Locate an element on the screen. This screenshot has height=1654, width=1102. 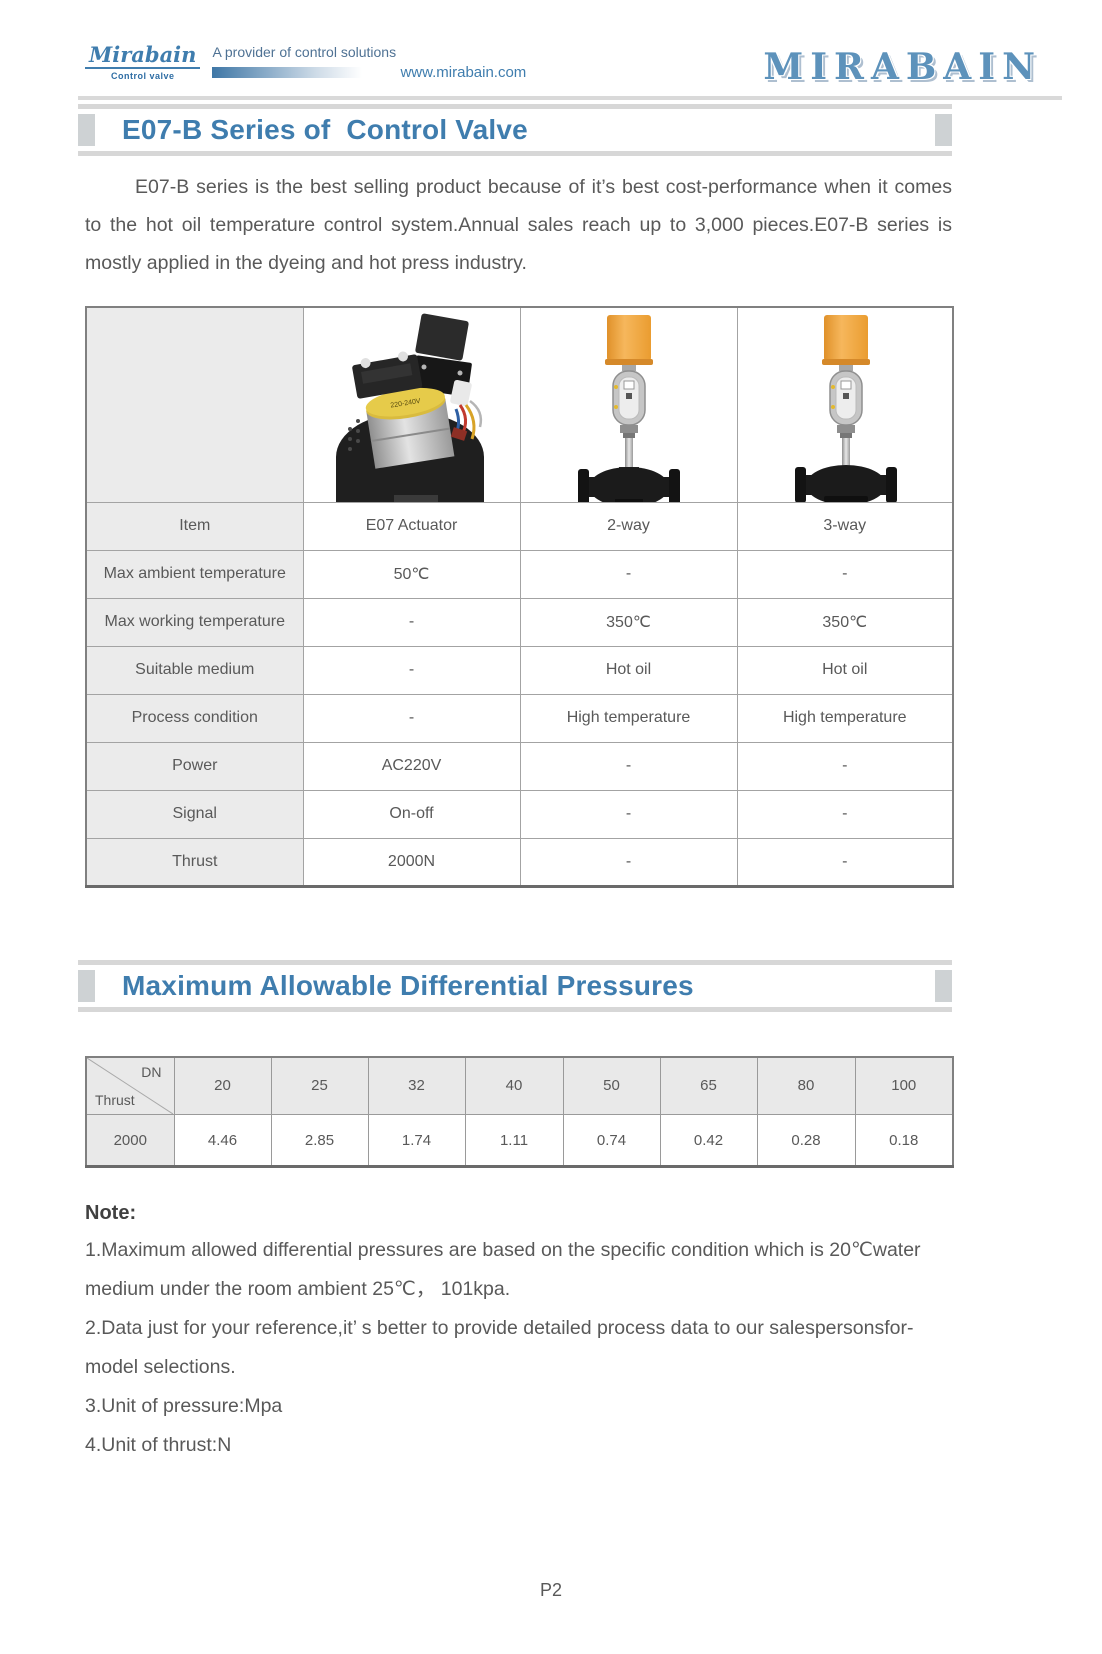
note-item: 3.Unit of pressure:Mpa is located at coordinates (184, 1406).